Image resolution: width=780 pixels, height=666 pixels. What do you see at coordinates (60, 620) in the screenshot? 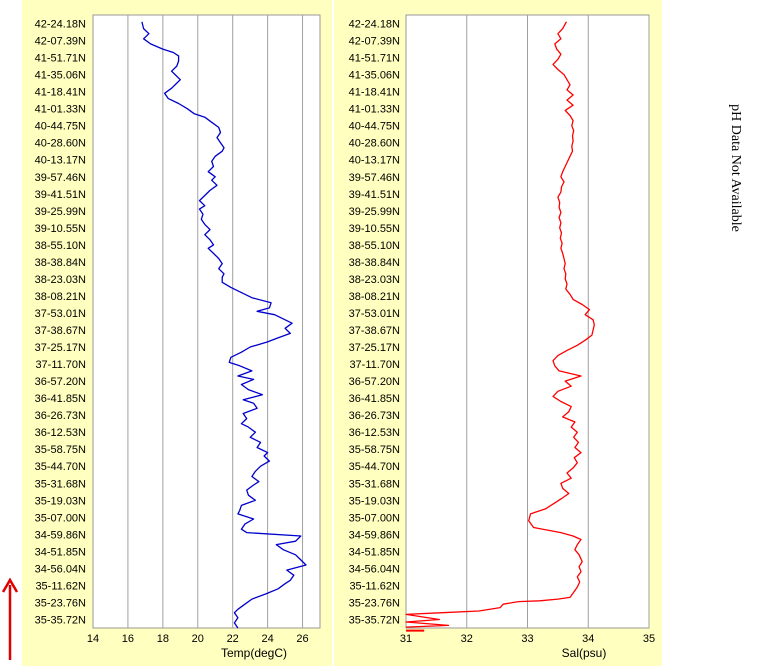
I see `temp-y-tick-label: 35-35.72N` at bounding box center [60, 620].